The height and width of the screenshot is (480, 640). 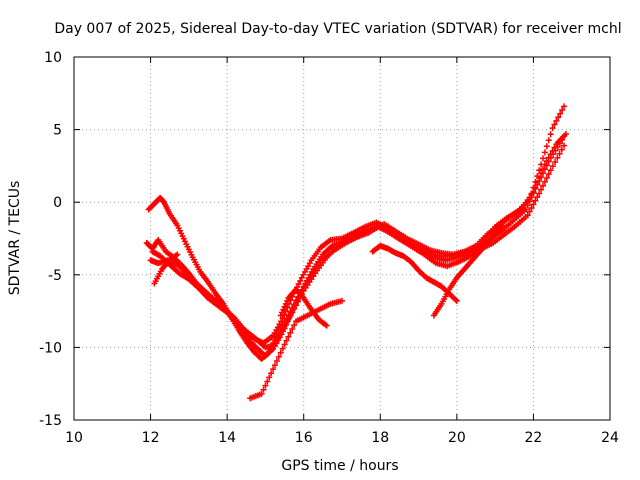 I want to click on x-tick-label: 12, so click(x=151, y=438).